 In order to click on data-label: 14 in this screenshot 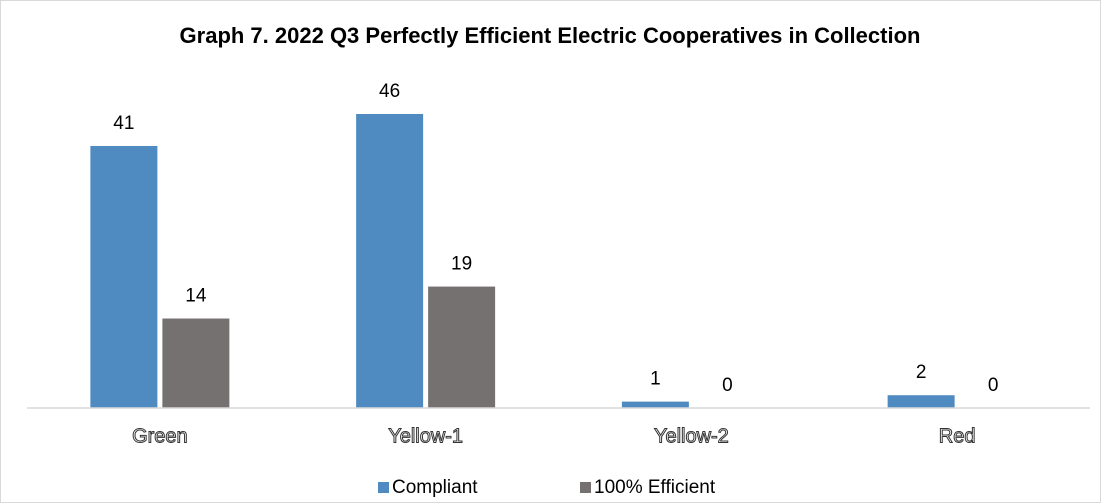, I will do `click(196, 296)`.